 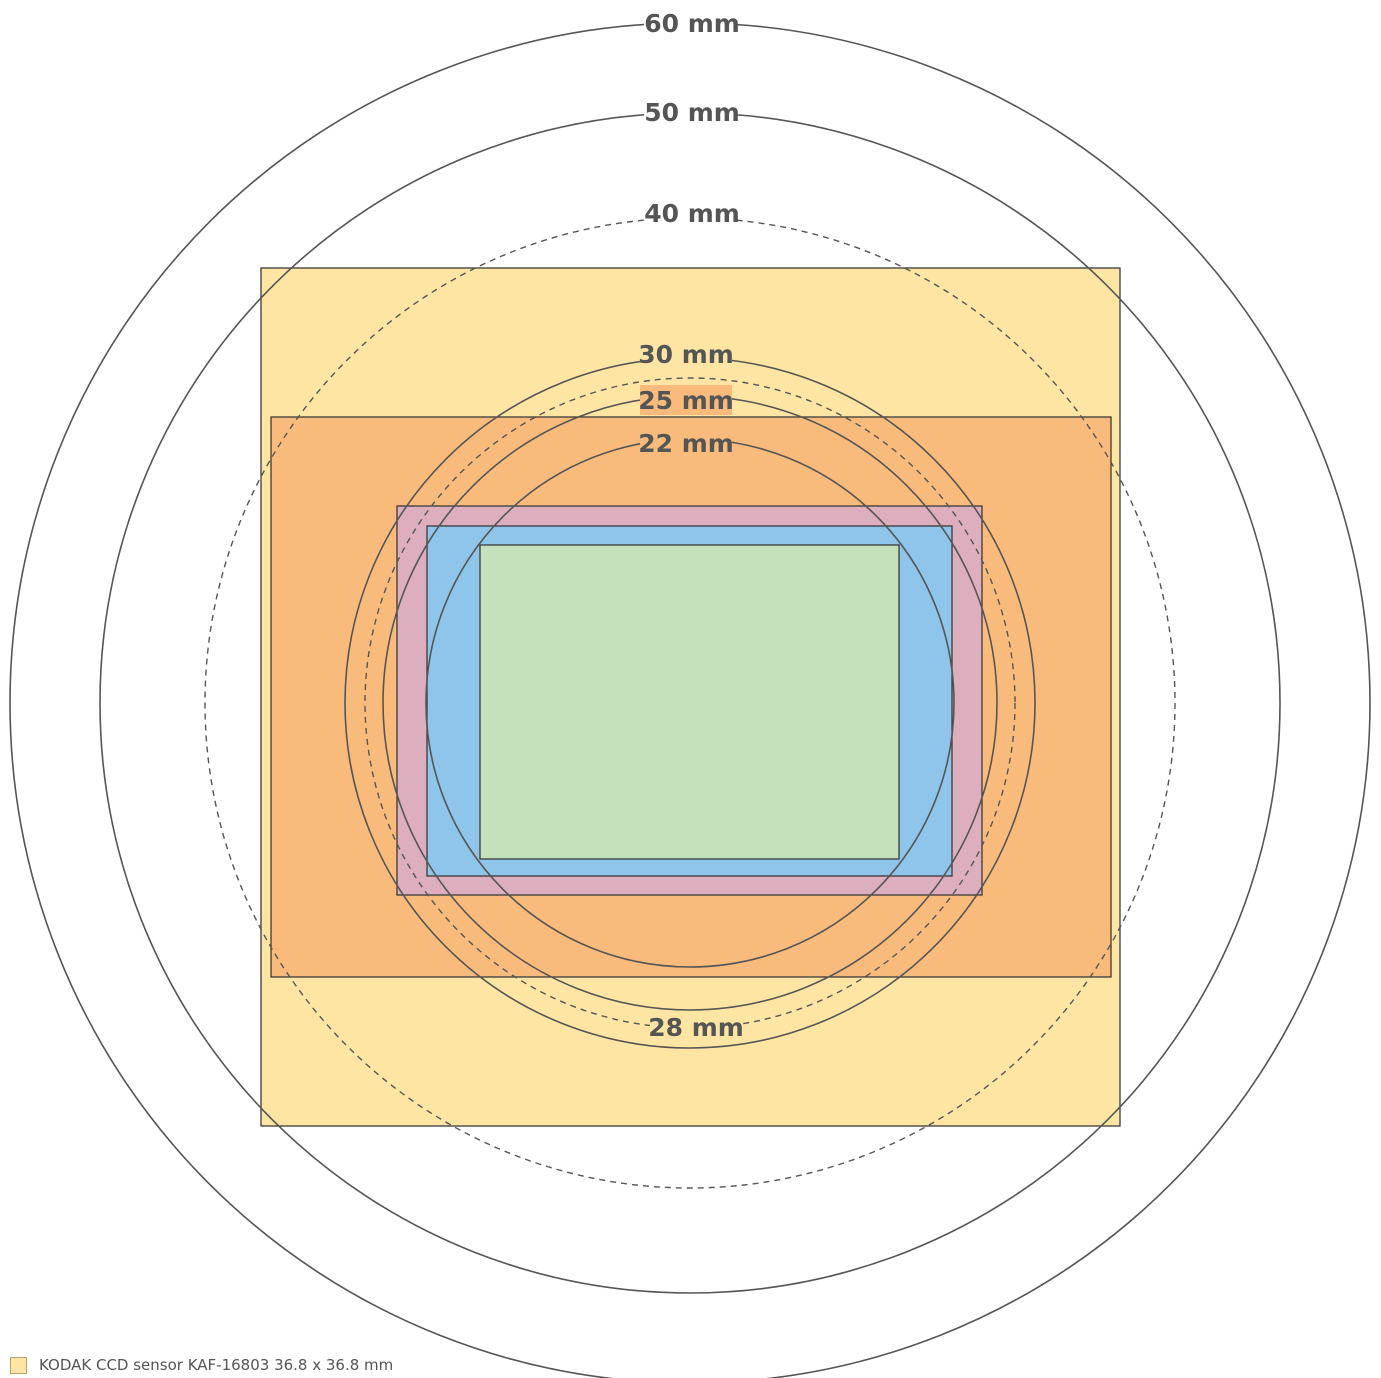 I want to click on circle-label-25mm: 25 mm, so click(x=686, y=400).